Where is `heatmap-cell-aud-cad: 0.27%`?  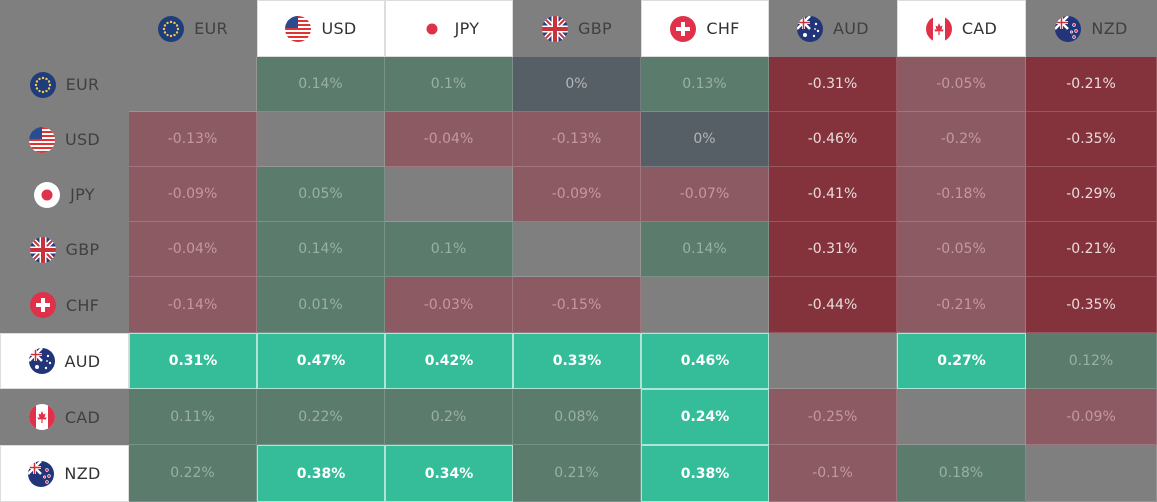 heatmap-cell-aud-cad: 0.27% is located at coordinates (961, 361).